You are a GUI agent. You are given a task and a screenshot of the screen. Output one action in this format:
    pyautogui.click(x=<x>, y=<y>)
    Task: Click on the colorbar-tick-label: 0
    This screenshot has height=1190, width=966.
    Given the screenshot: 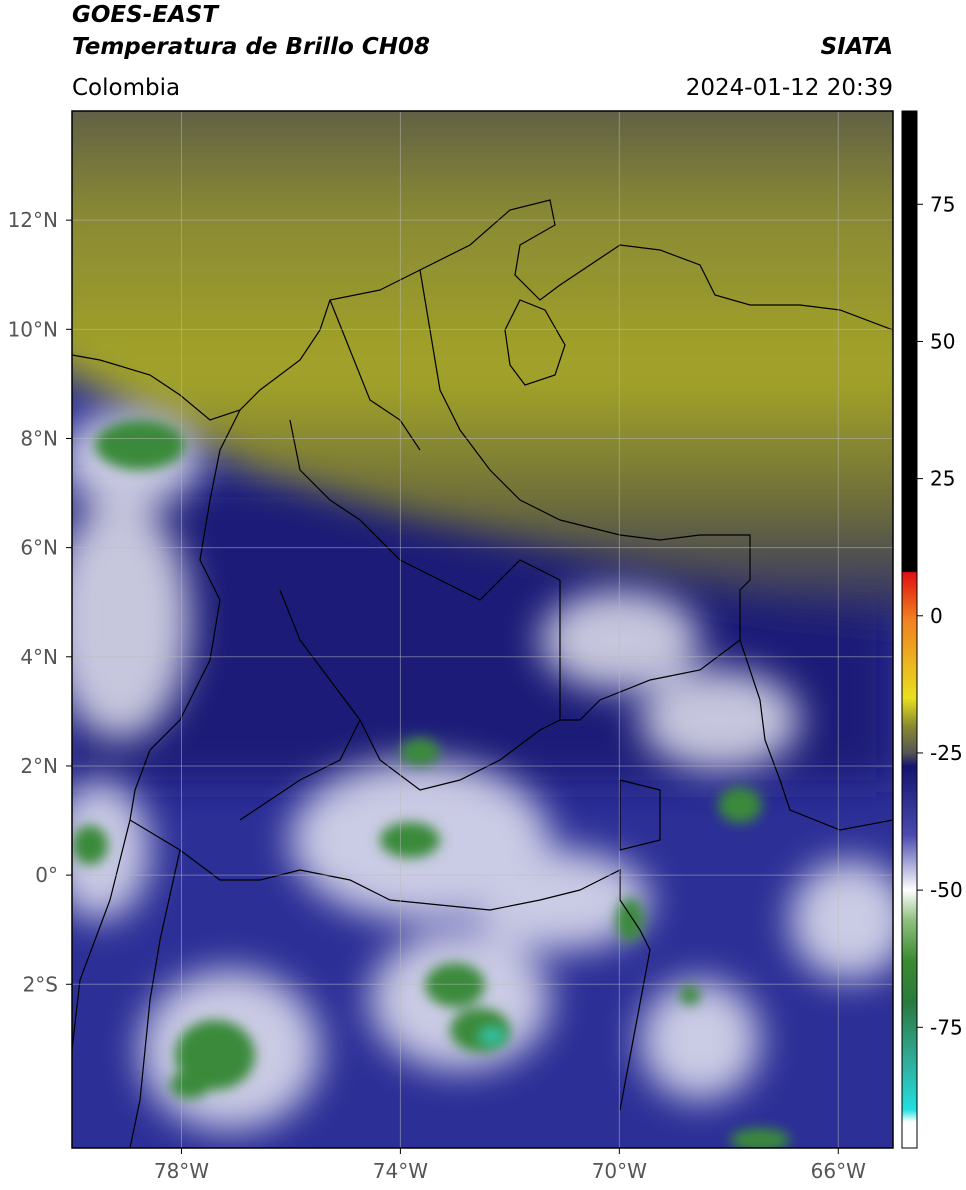 What is the action you would take?
    pyautogui.click(x=936, y=616)
    